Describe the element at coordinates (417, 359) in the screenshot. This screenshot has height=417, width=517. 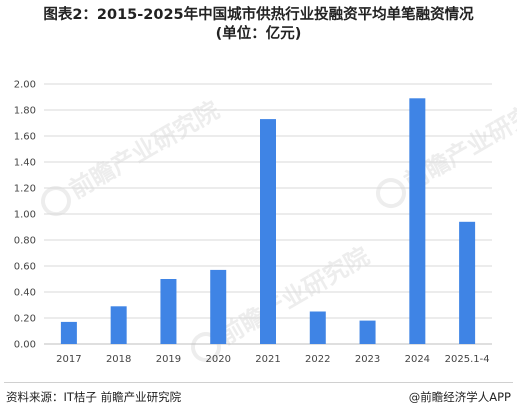
I see `x-tick-label: 2024` at that location.